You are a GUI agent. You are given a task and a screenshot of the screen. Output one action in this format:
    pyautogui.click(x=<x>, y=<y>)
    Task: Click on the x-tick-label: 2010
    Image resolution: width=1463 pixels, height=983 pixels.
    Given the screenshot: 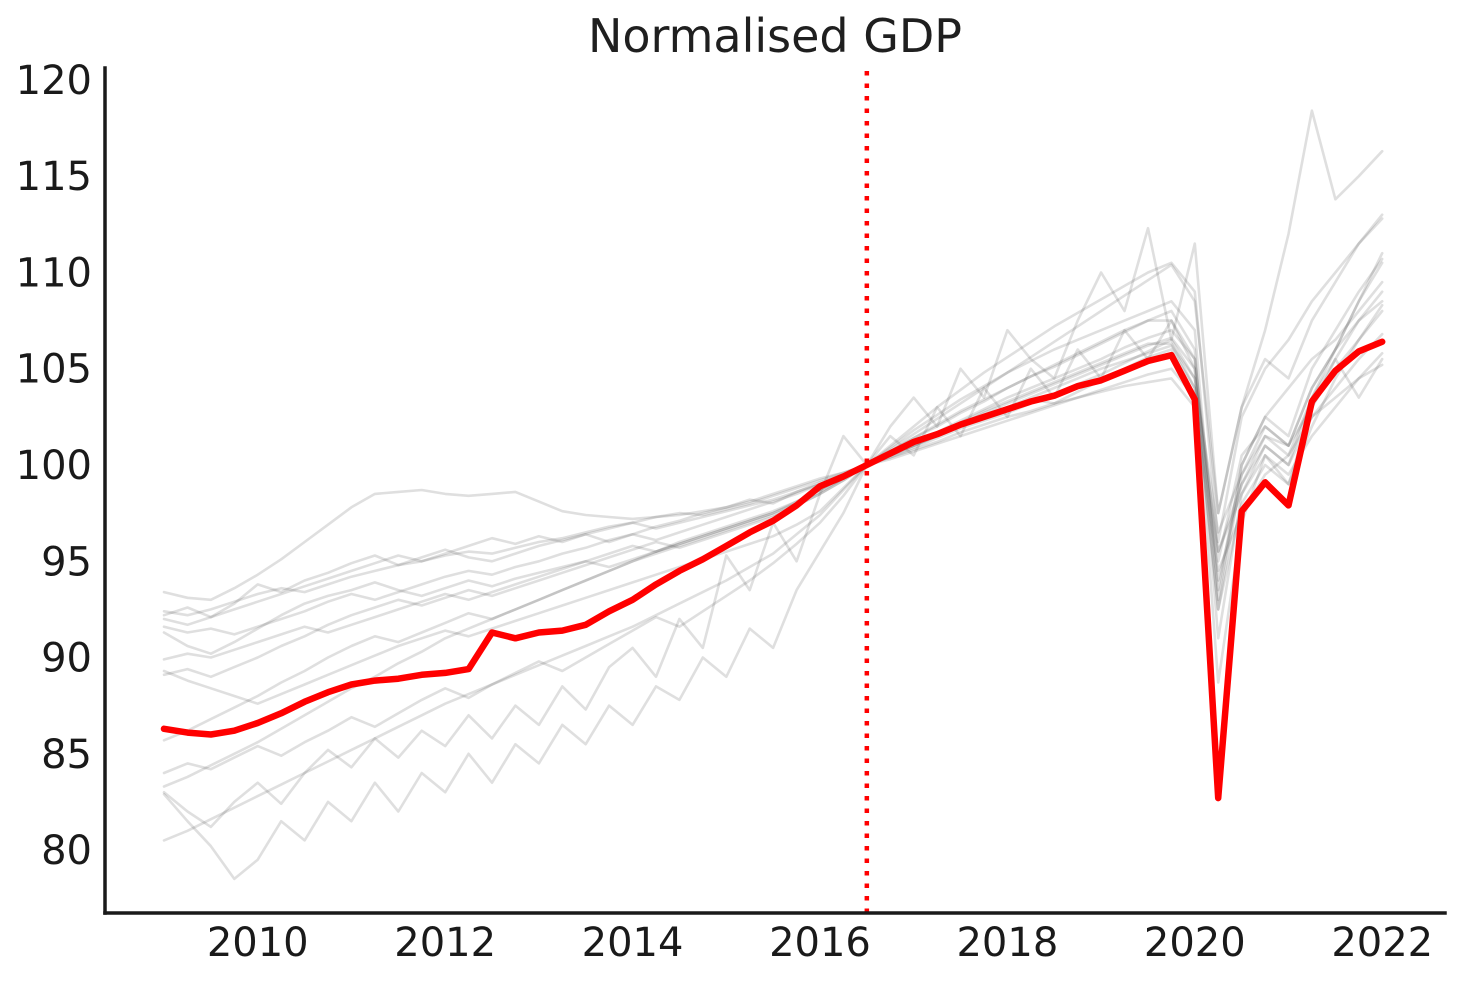 What is the action you would take?
    pyautogui.click(x=258, y=943)
    